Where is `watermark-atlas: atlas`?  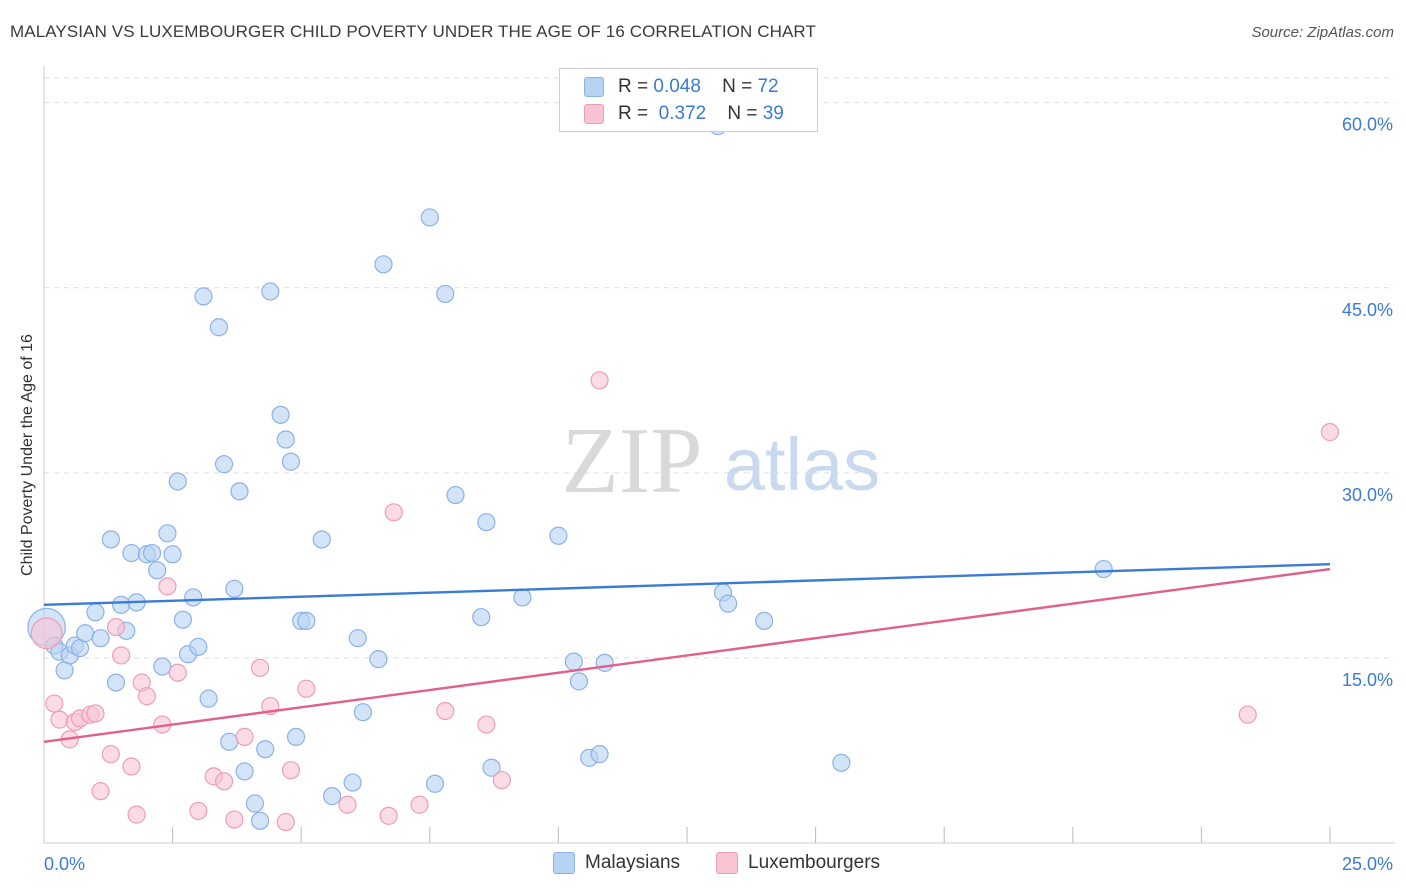
watermark-atlas: atlas is located at coordinates (802, 464).